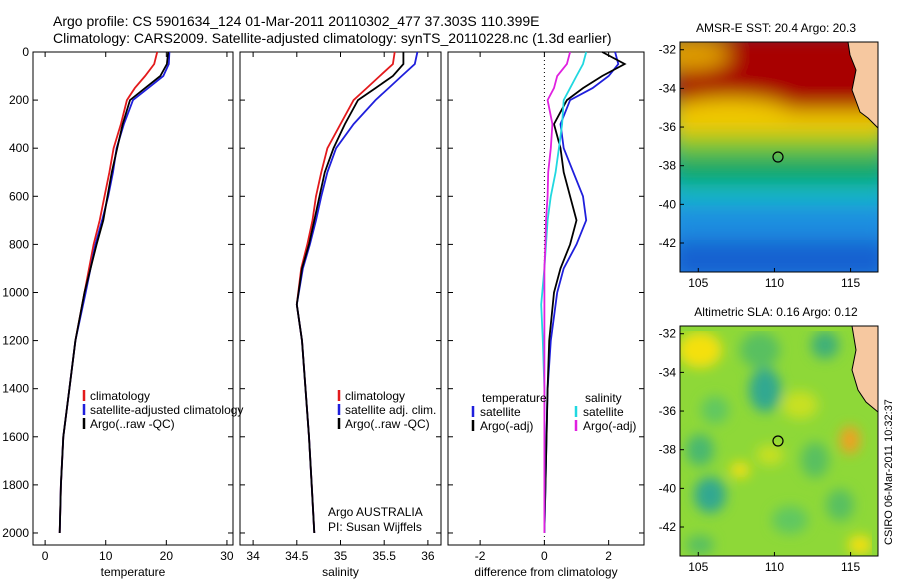 This screenshot has height=580, width=900. What do you see at coordinates (15, 341) in the screenshot?
I see `y-tick-label: 1200` at bounding box center [15, 341].